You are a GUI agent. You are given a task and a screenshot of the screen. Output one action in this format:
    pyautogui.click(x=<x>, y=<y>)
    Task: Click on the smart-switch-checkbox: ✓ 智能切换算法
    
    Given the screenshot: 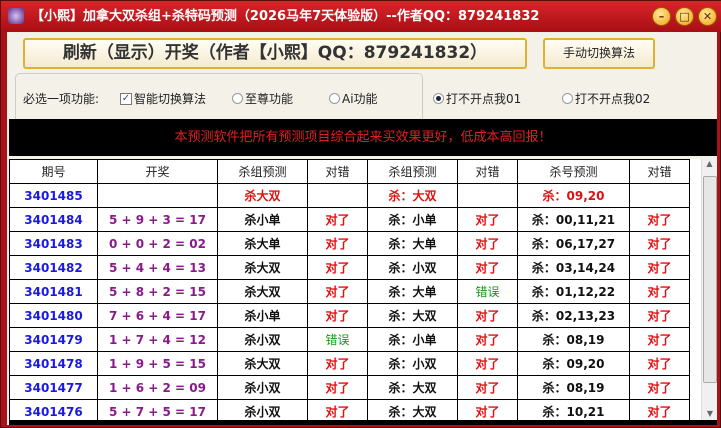 What is the action you would take?
    pyautogui.click(x=163, y=98)
    